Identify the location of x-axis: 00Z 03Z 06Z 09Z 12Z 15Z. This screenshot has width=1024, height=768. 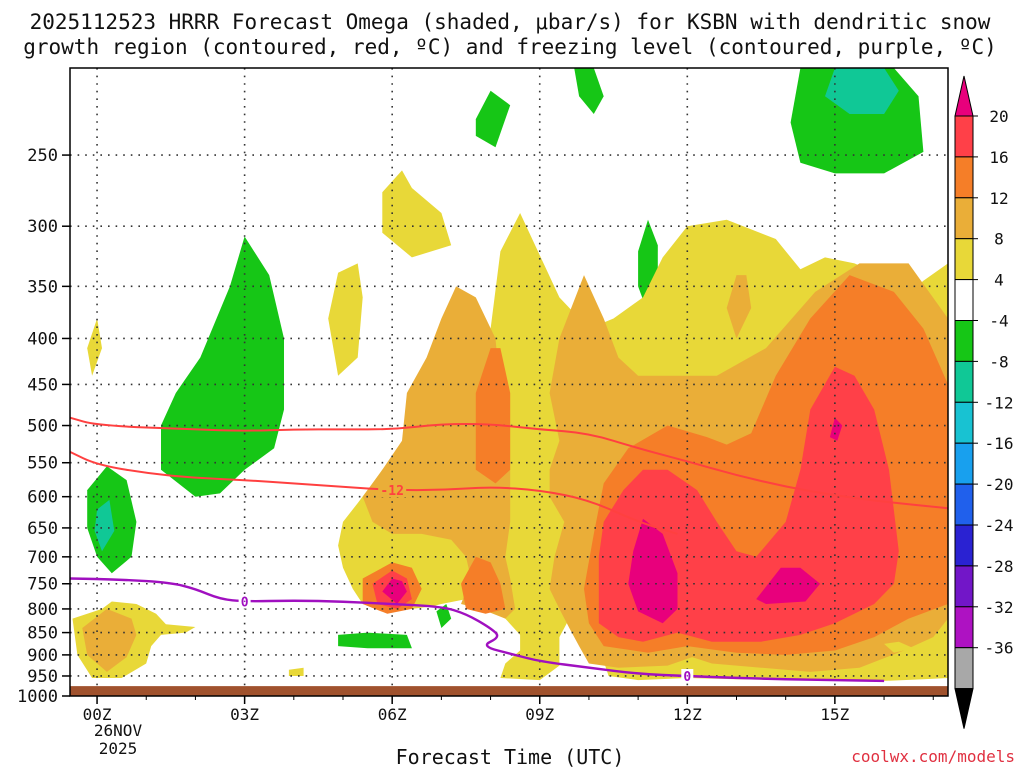
(508, 710).